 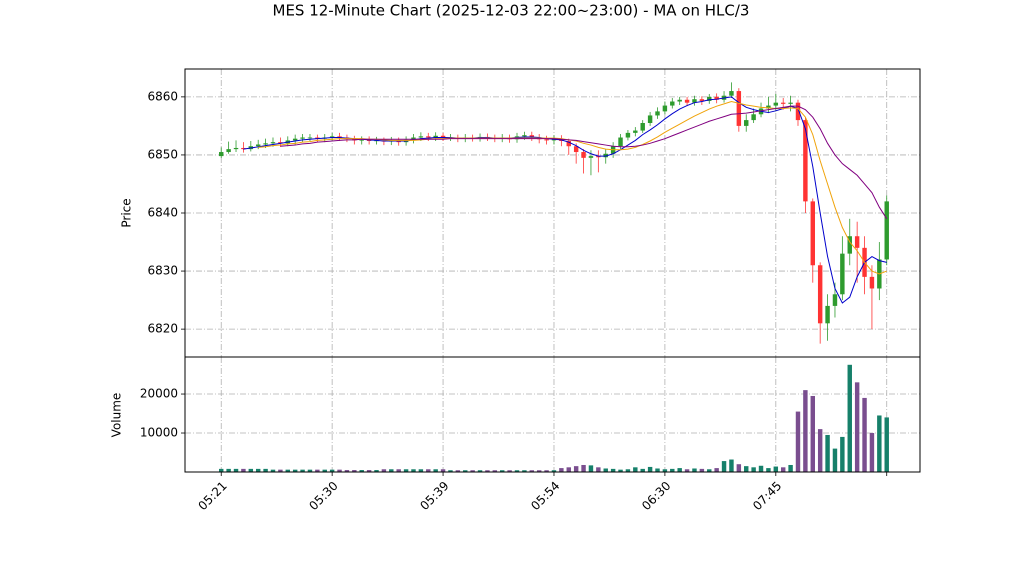 I want to click on x-tick-label: 06:30, so click(x=656, y=496).